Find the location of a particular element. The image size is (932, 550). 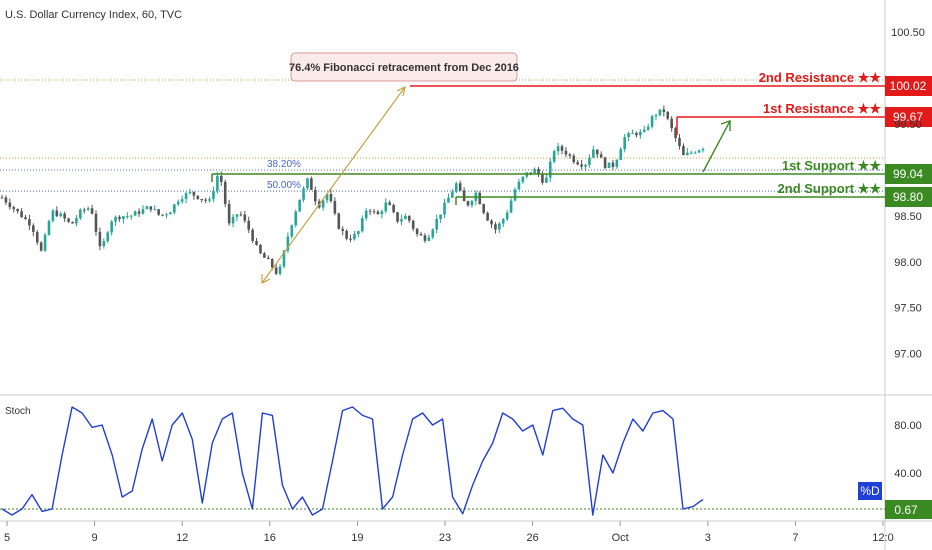

time-tick-label: 12:0 is located at coordinates (882, 538).